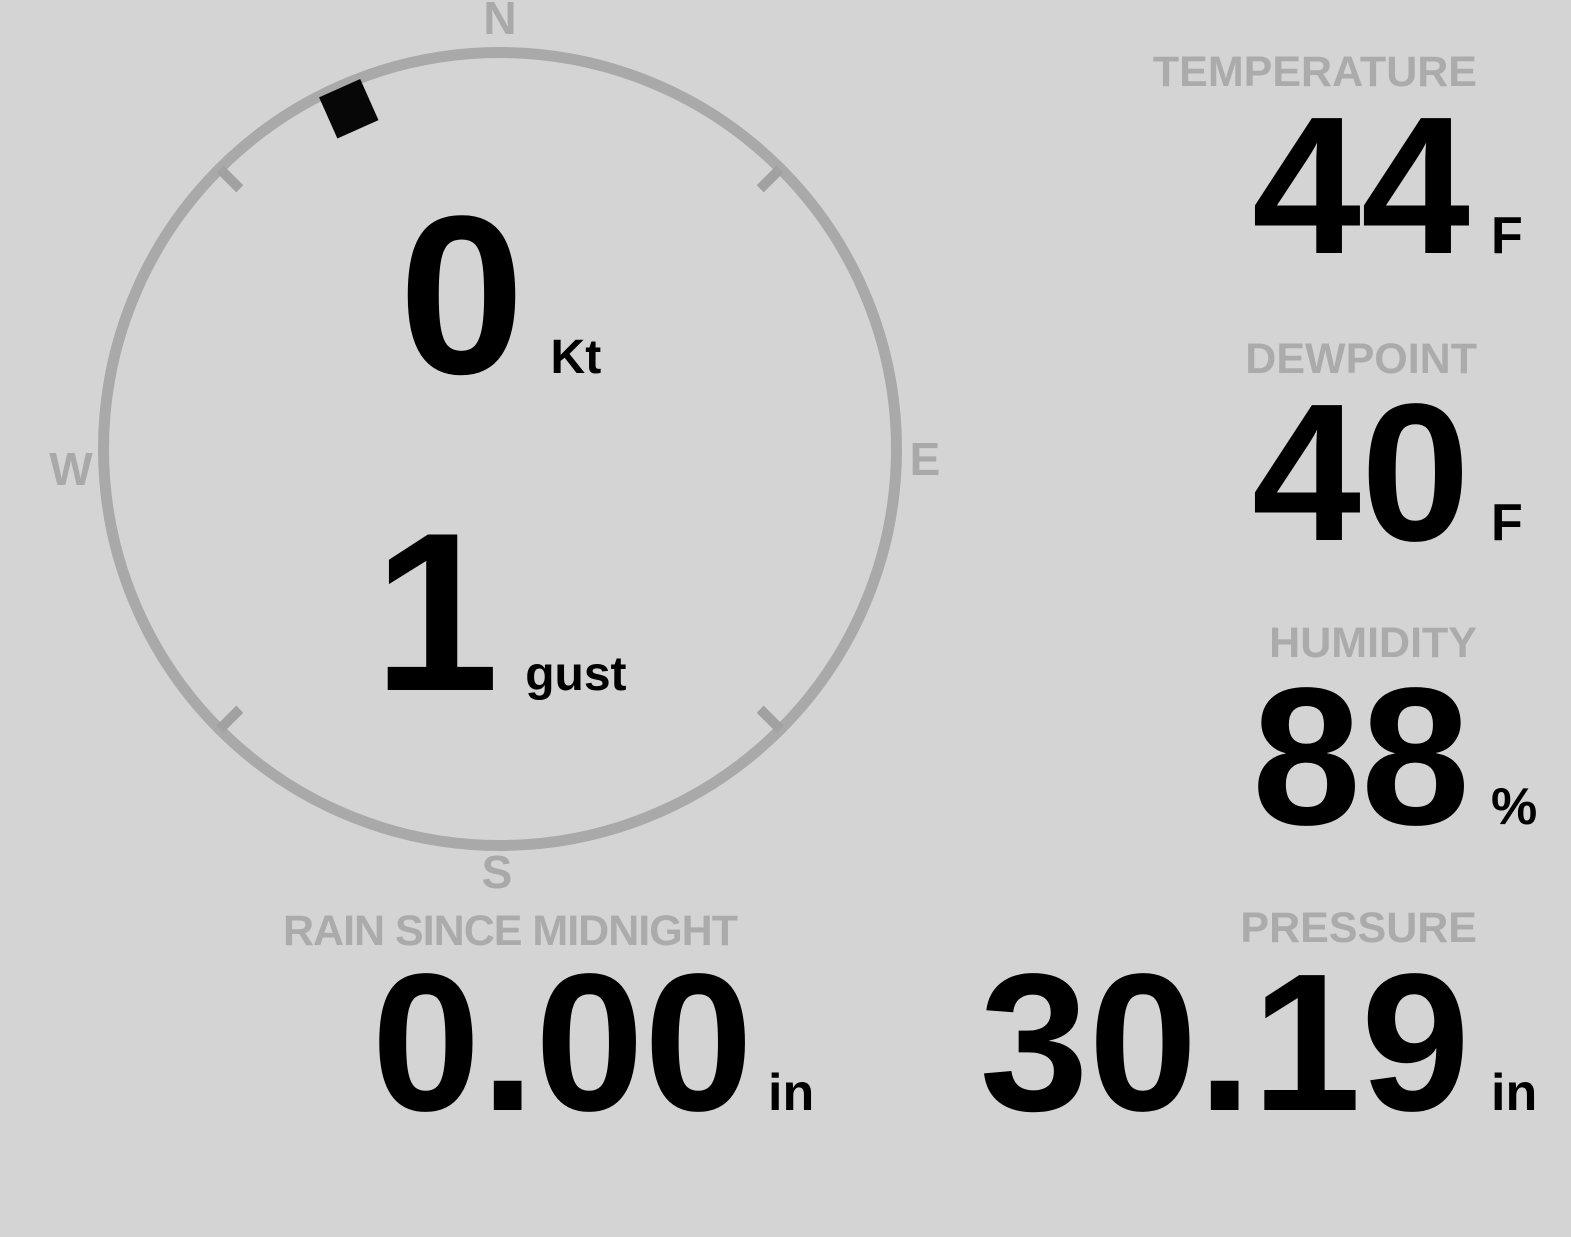 The height and width of the screenshot is (1237, 1571). Describe the element at coordinates (1358, 928) in the screenshot. I see `pressure-label: PRESSURE` at that location.